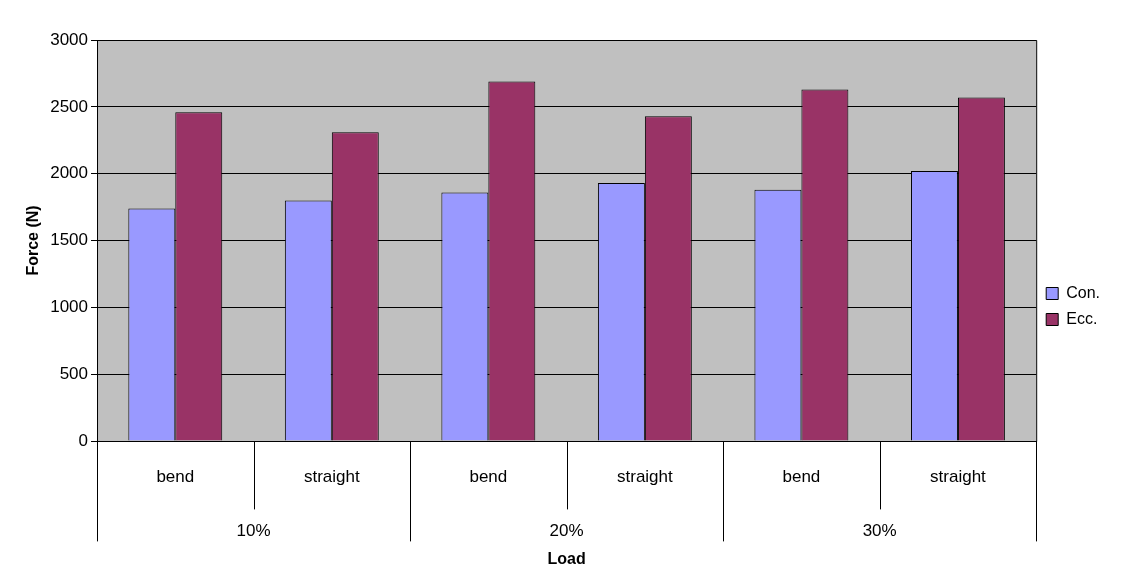  Describe the element at coordinates (69, 173) in the screenshot. I see `y-tick-label: 2000` at that location.